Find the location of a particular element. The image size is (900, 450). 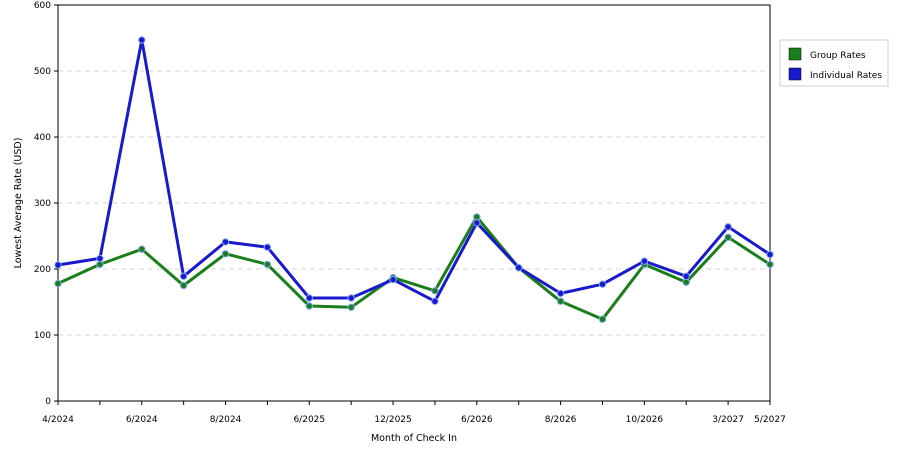

y-tick-label: 0 is located at coordinates (48, 402).